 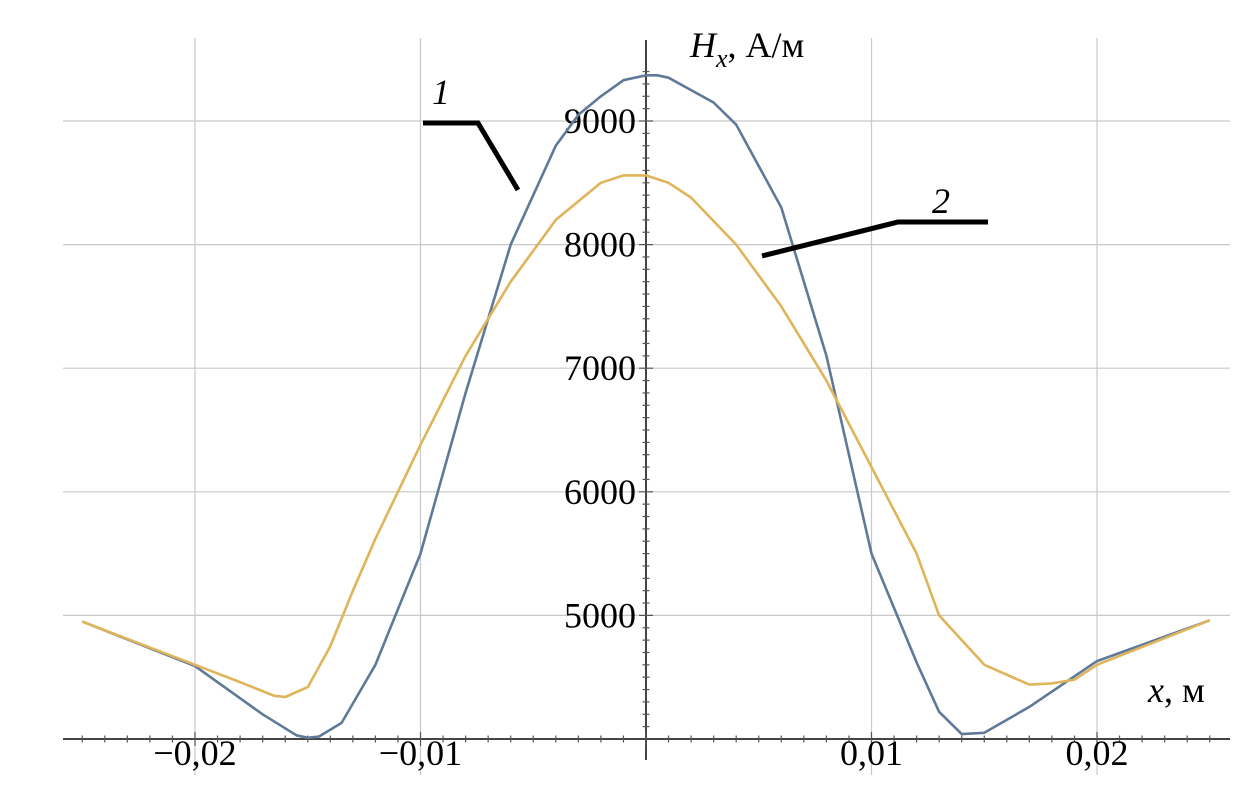 What do you see at coordinates (194, 753) in the screenshot?
I see `x-tick-label: −0,02` at bounding box center [194, 753].